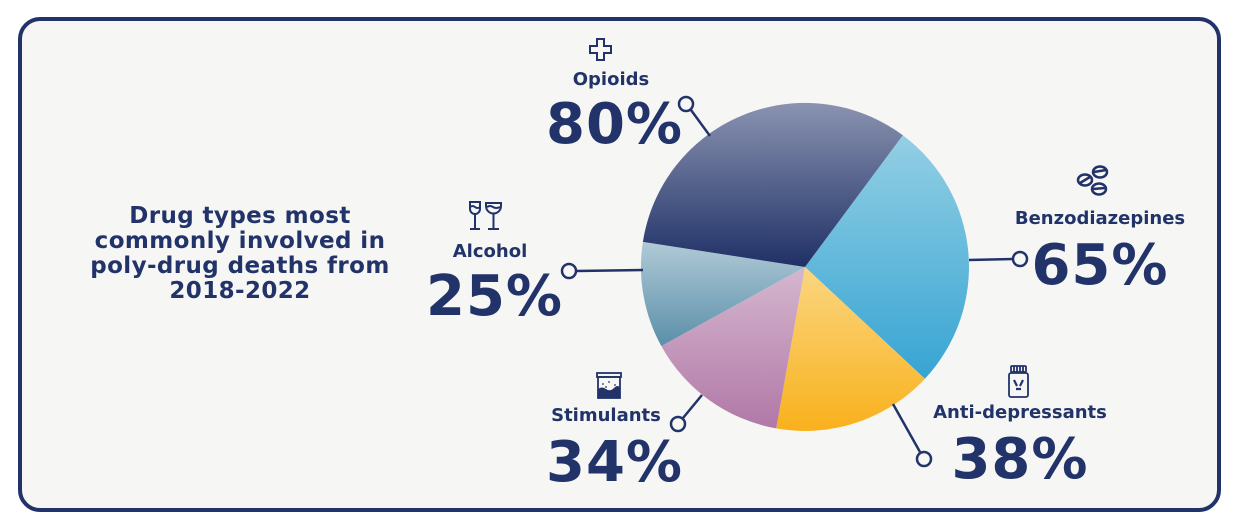  I want to click on opioids-percent: 80%, so click(615, 124).